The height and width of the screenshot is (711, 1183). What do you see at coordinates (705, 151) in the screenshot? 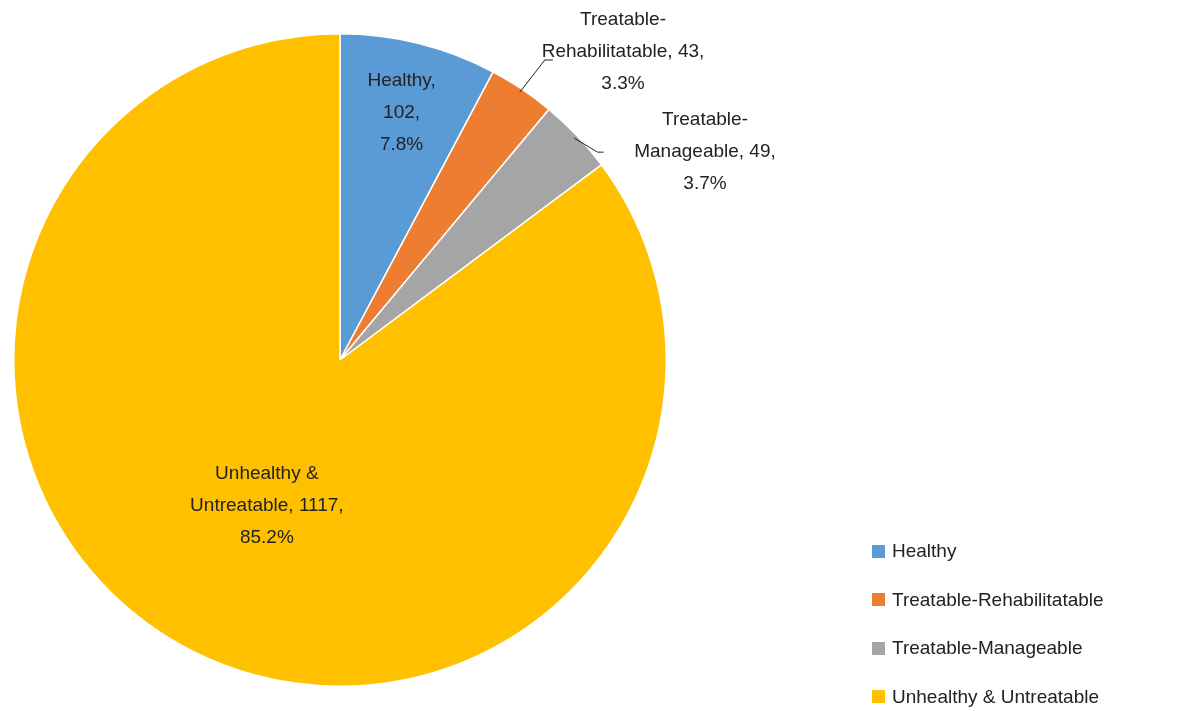
I see `data-label: Treatable- Manageable, 49, 3.7%` at bounding box center [705, 151].